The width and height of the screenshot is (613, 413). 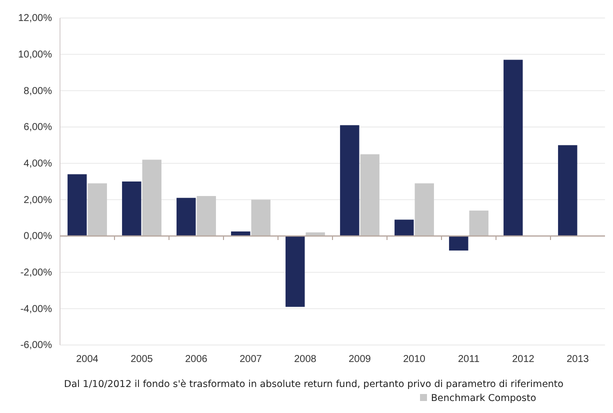 What do you see at coordinates (414, 360) in the screenshot?
I see `x-tick-label: 2010` at bounding box center [414, 360].